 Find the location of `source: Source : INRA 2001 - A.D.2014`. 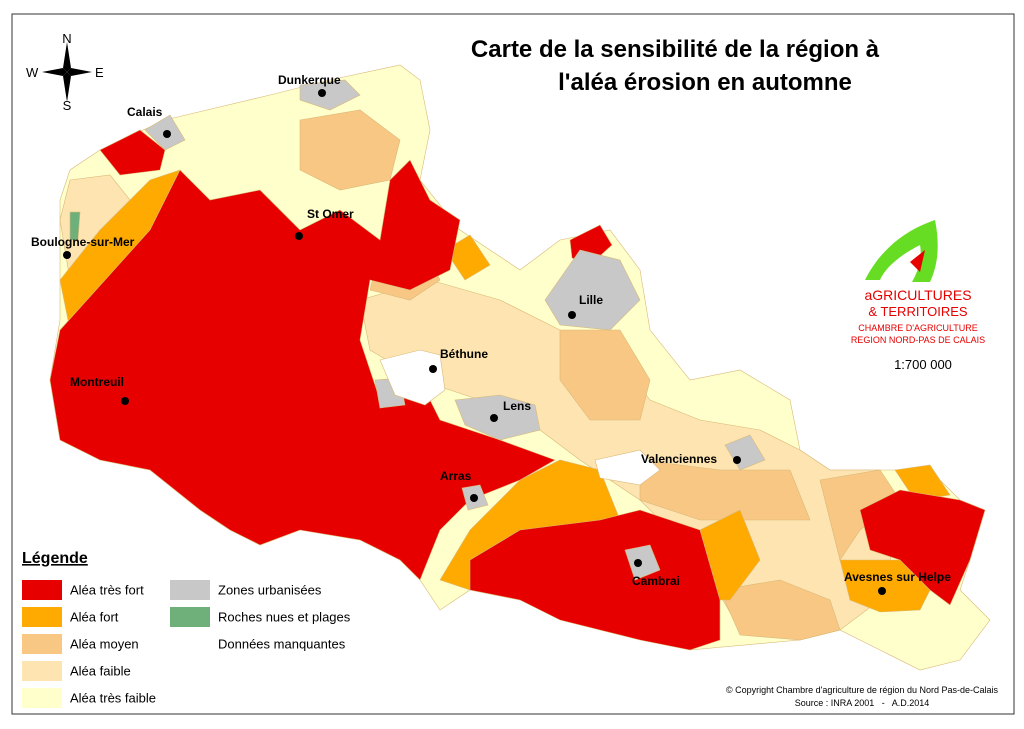

source: Source : INRA 2001 - A.D.2014 is located at coordinates (862, 703).